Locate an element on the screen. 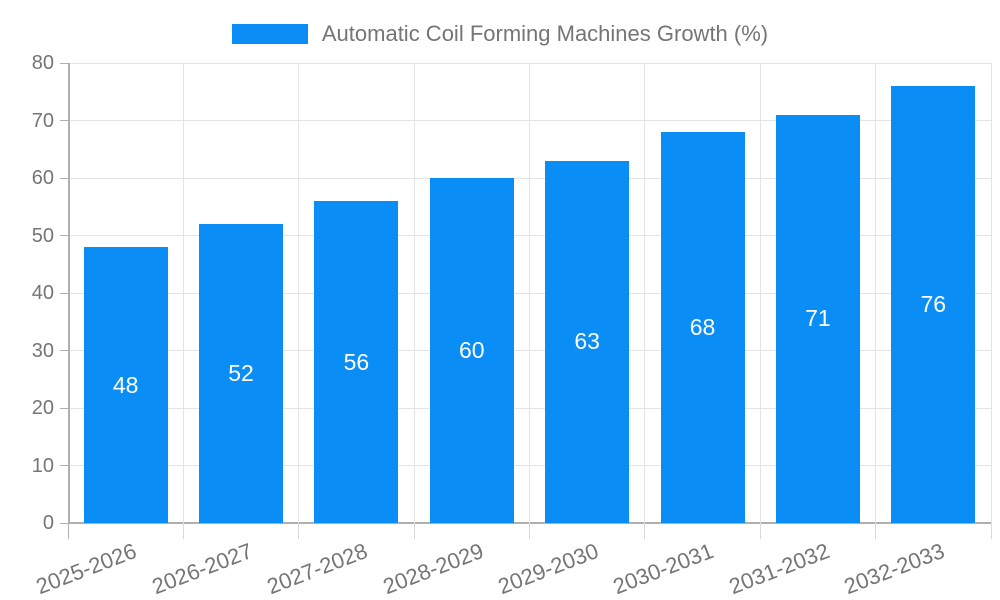 This screenshot has height=600, width=1000. legend-swatch is located at coordinates (269, 34).